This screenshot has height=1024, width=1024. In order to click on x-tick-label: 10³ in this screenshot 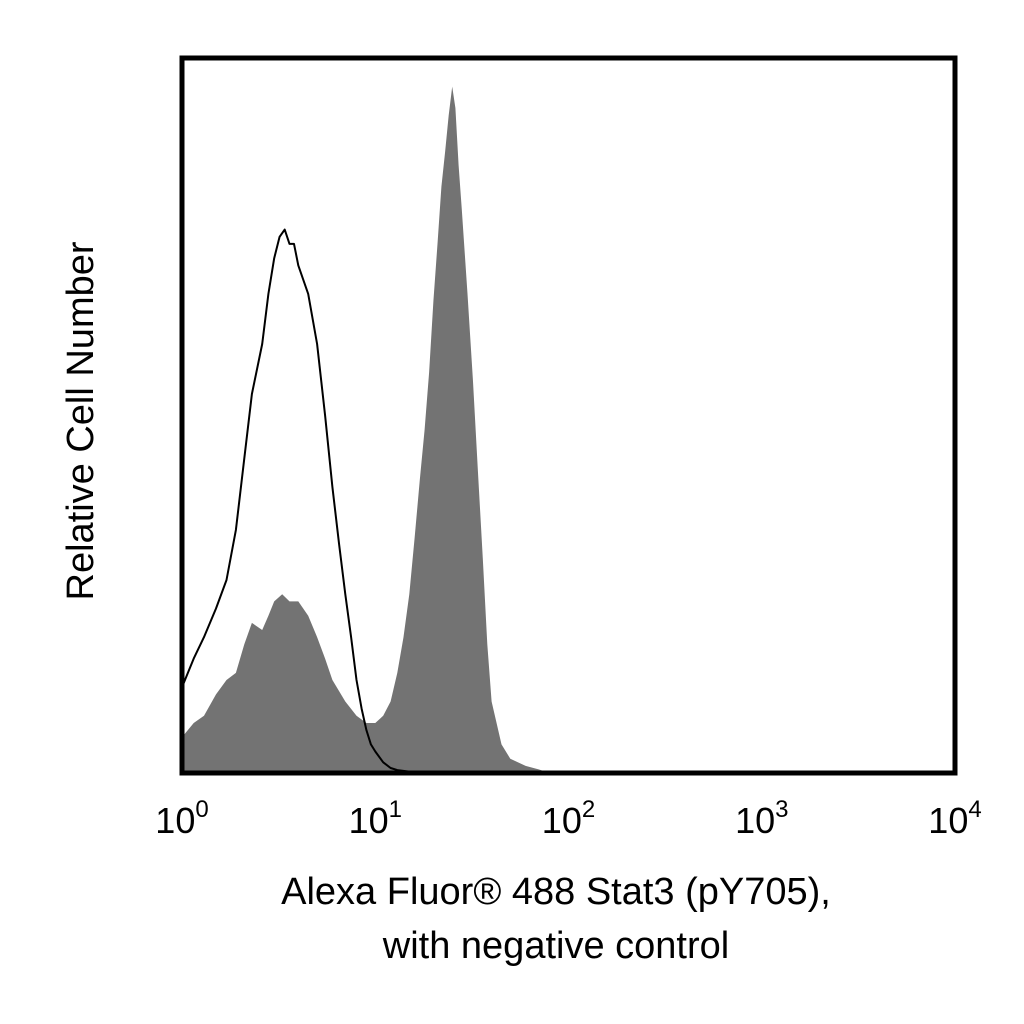, I will do `click(761, 818)`.